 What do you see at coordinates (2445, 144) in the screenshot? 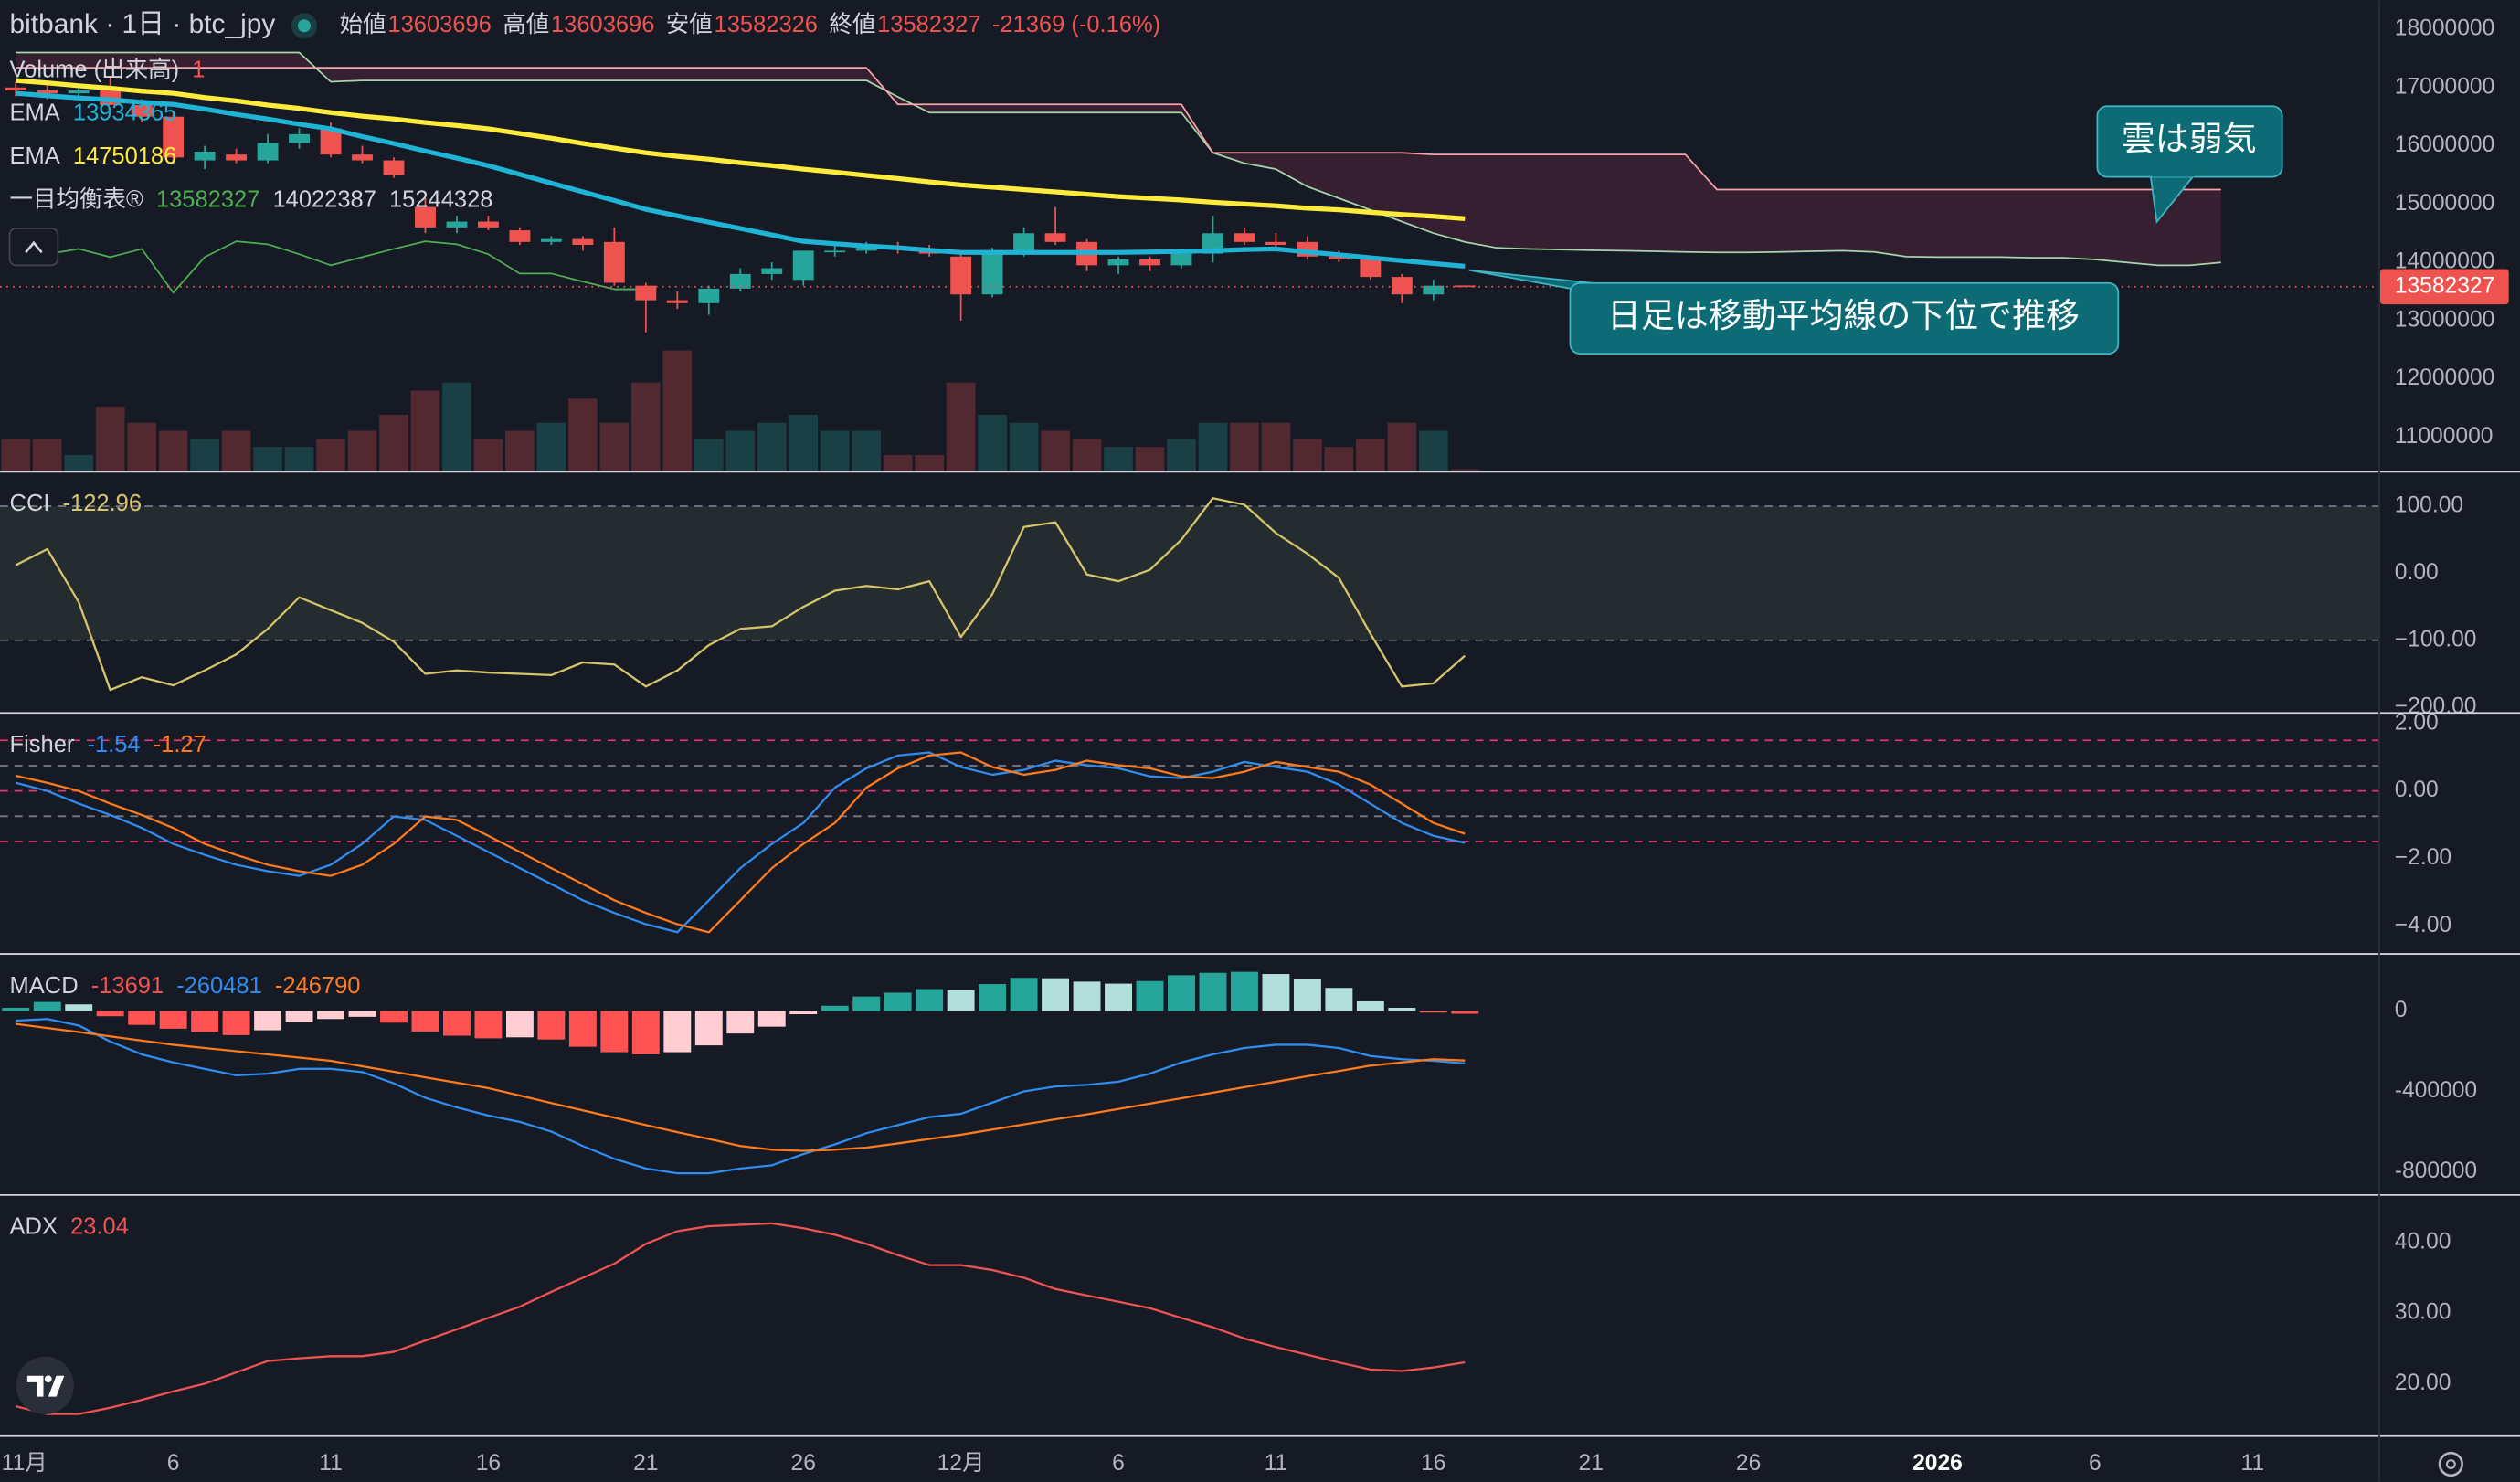
I see `y-tick-label: 16000000` at bounding box center [2445, 144].